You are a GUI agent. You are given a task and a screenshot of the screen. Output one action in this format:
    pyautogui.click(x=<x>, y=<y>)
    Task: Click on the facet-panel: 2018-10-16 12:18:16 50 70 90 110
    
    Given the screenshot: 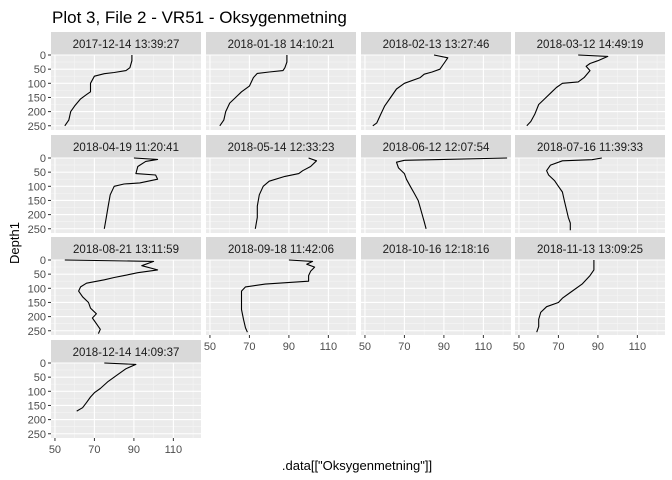 What is the action you would take?
    pyautogui.click(x=435, y=295)
    